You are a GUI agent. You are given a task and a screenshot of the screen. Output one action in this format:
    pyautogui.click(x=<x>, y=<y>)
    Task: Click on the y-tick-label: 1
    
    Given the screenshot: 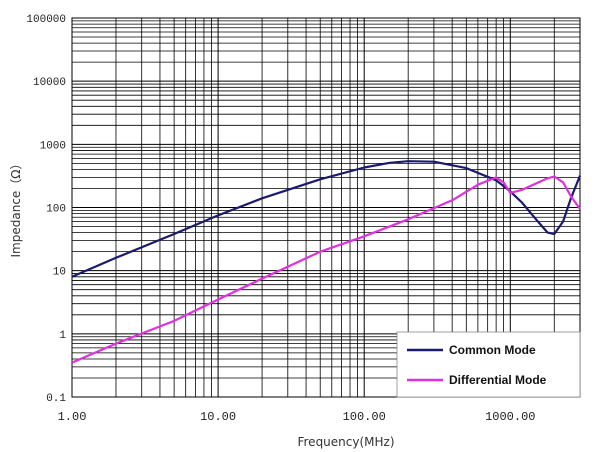 What is the action you would take?
    pyautogui.click(x=62, y=336)
    